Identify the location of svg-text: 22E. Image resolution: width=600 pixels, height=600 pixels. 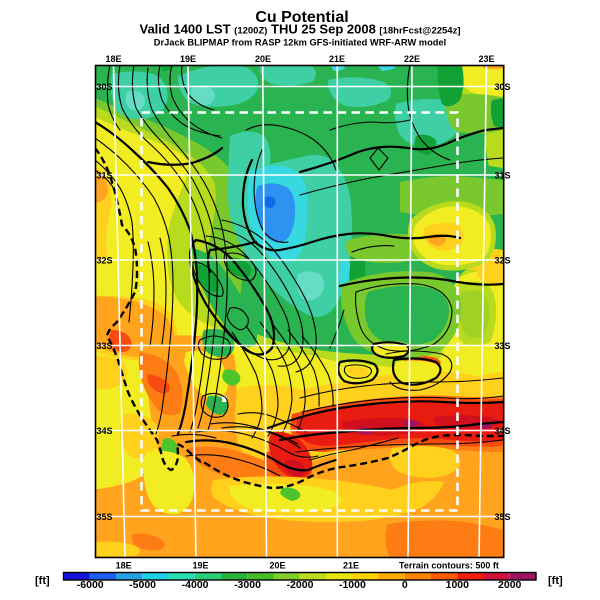
(412, 59).